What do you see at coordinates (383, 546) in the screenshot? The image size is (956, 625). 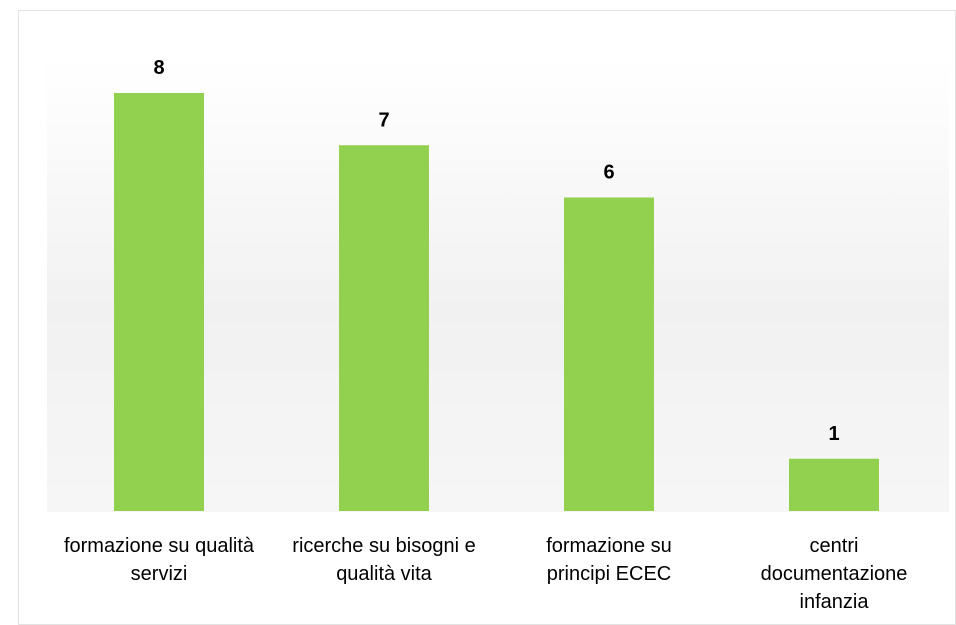 I see `category-label-line: ricerche su bisogni e` at bounding box center [383, 546].